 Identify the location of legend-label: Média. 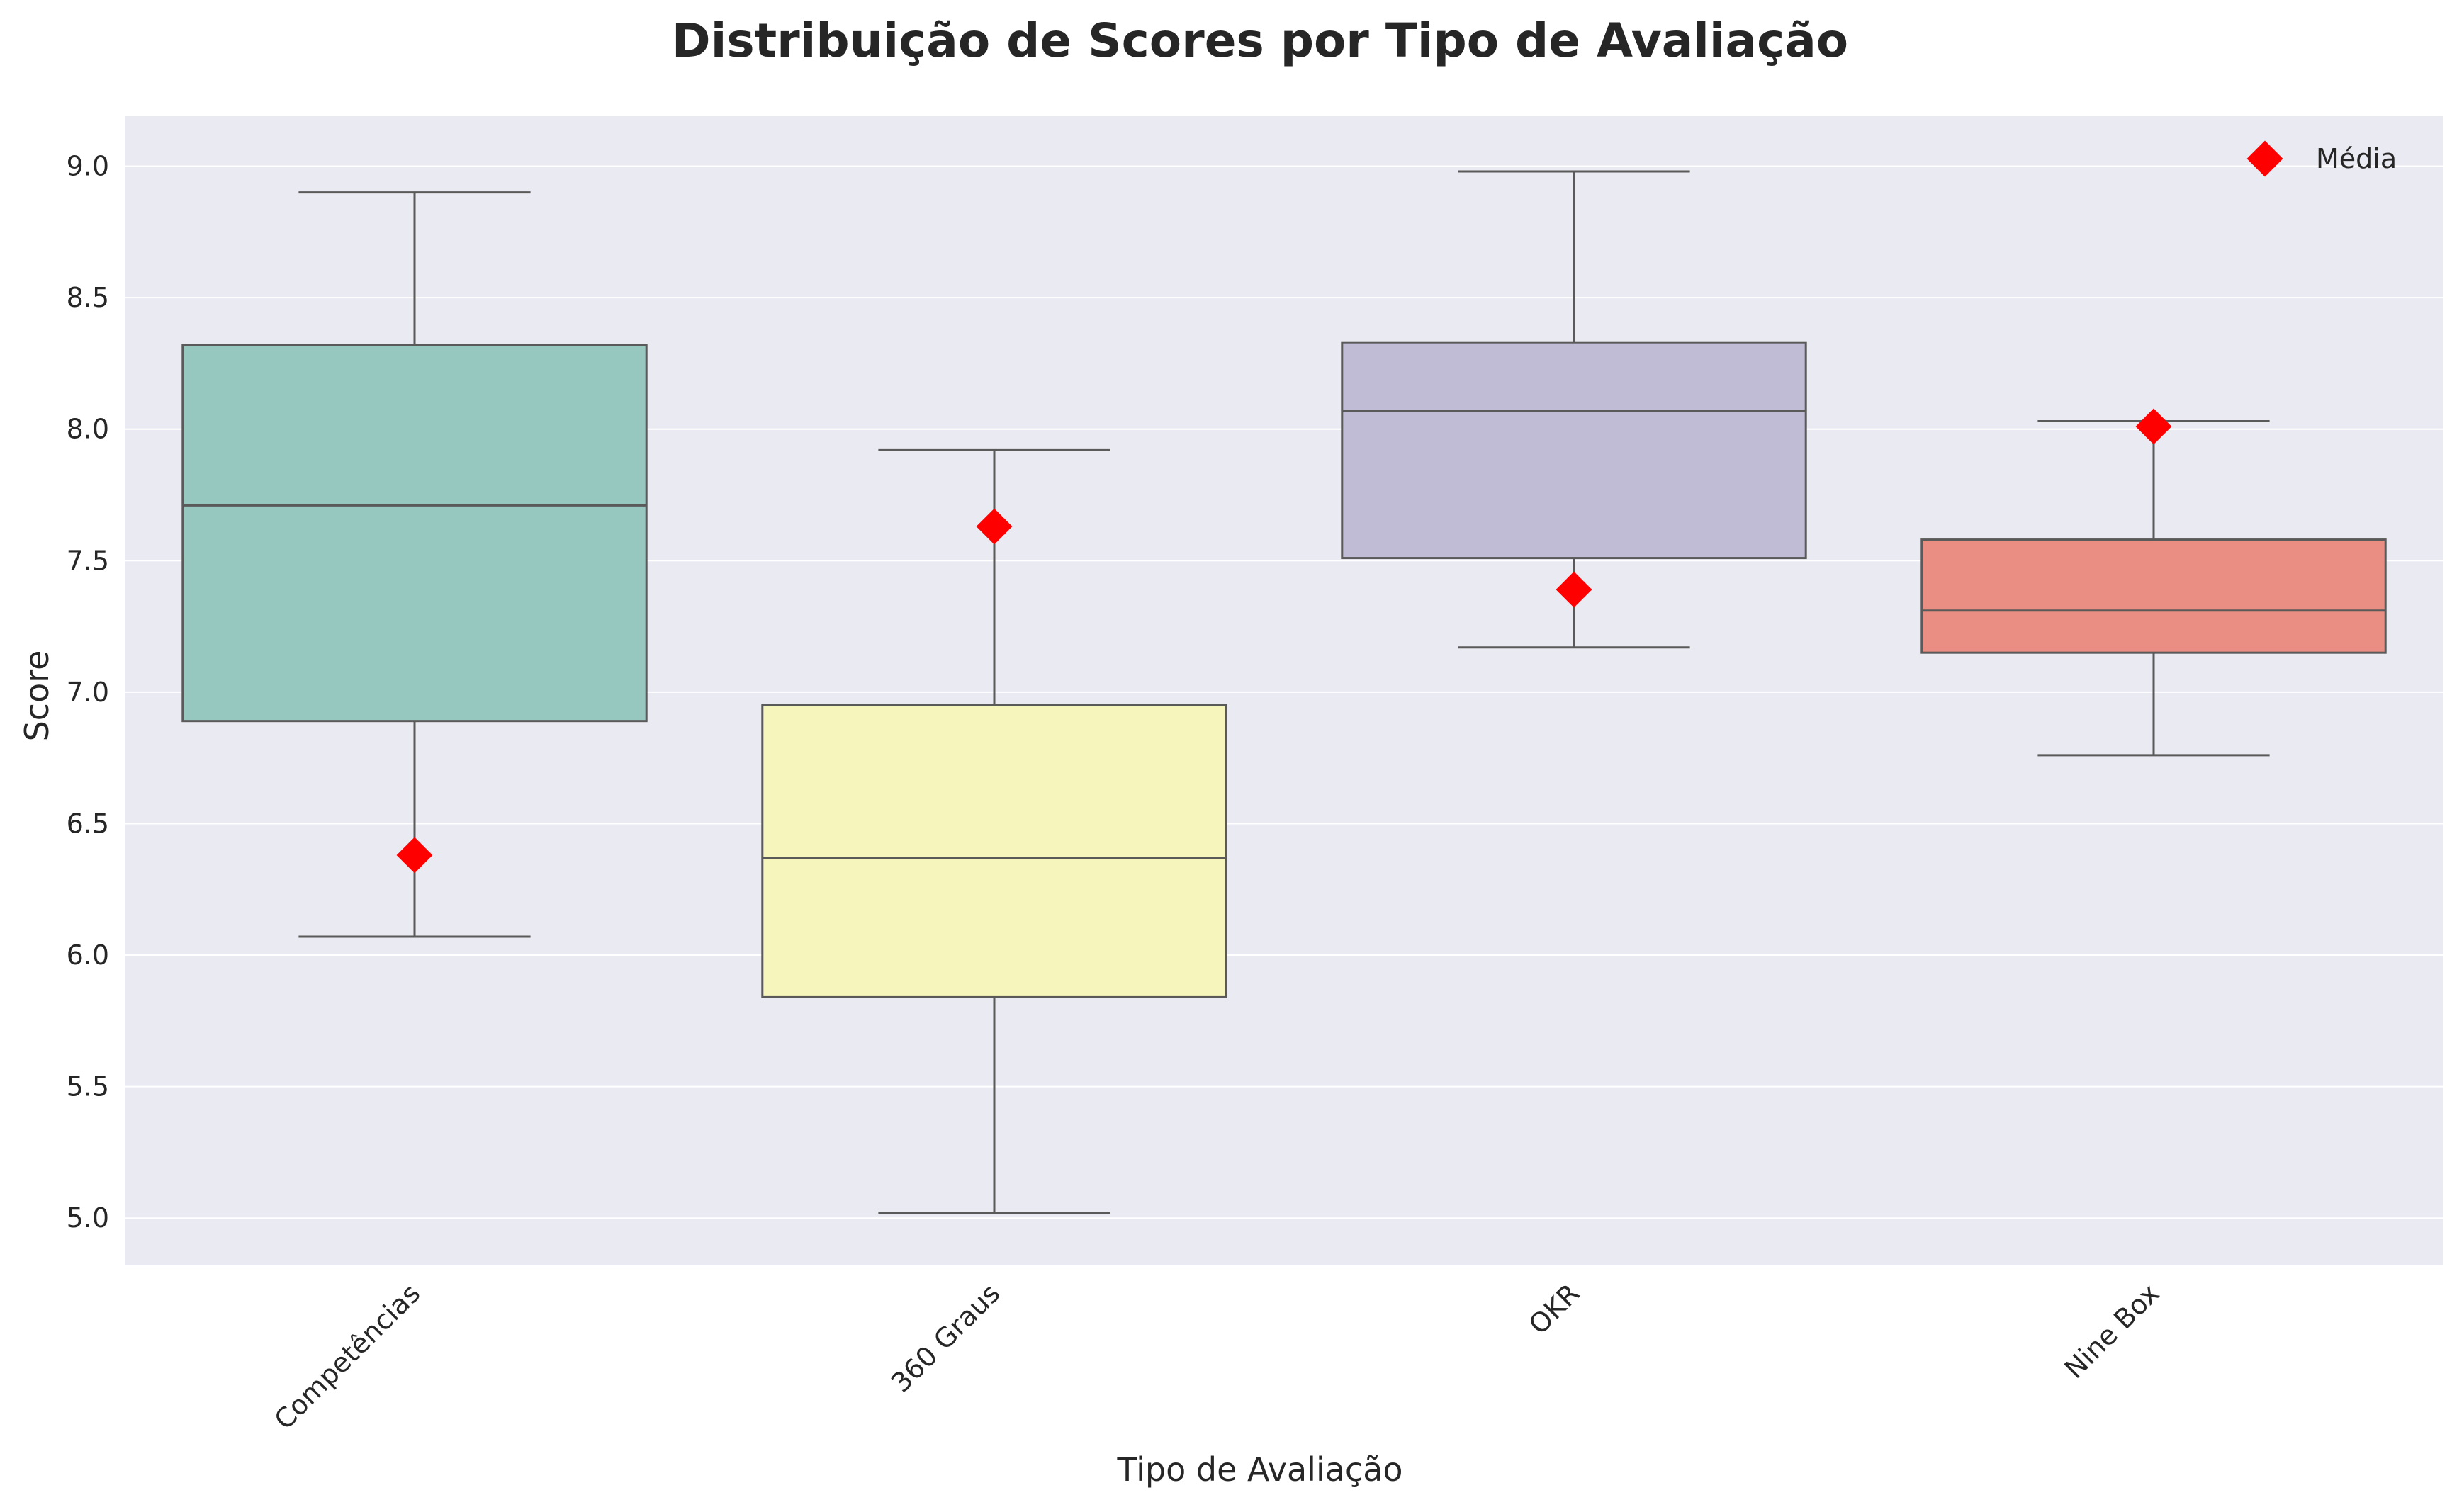
(2356, 158).